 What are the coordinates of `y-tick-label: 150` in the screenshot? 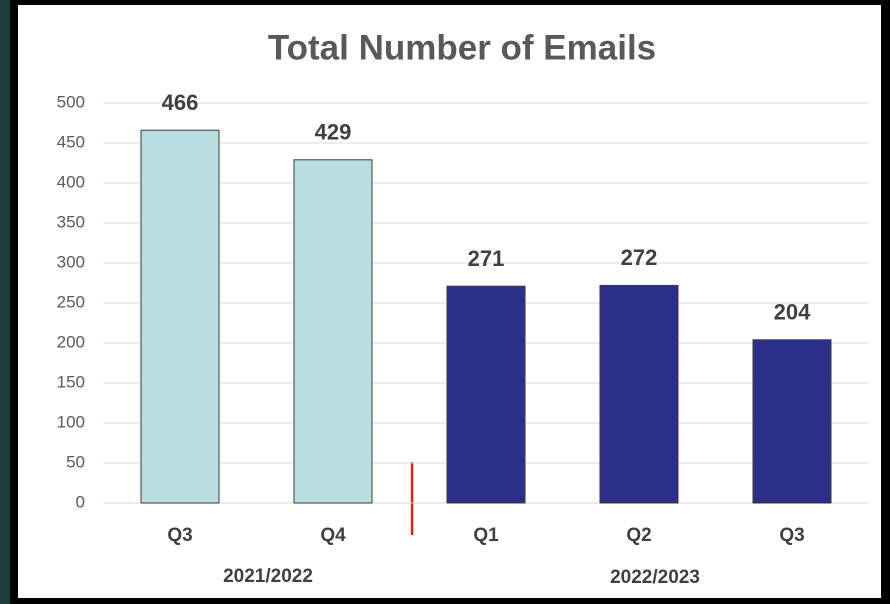 It's located at (71, 381).